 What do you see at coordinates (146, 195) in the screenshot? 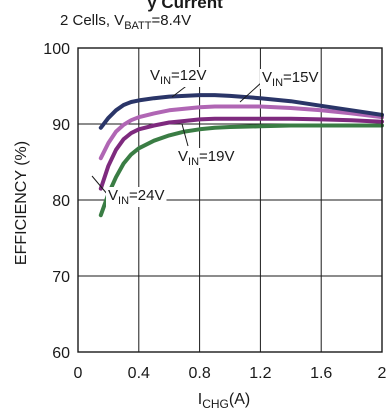
I see `label-vin-24v-suffix: =24V` at bounding box center [146, 195].